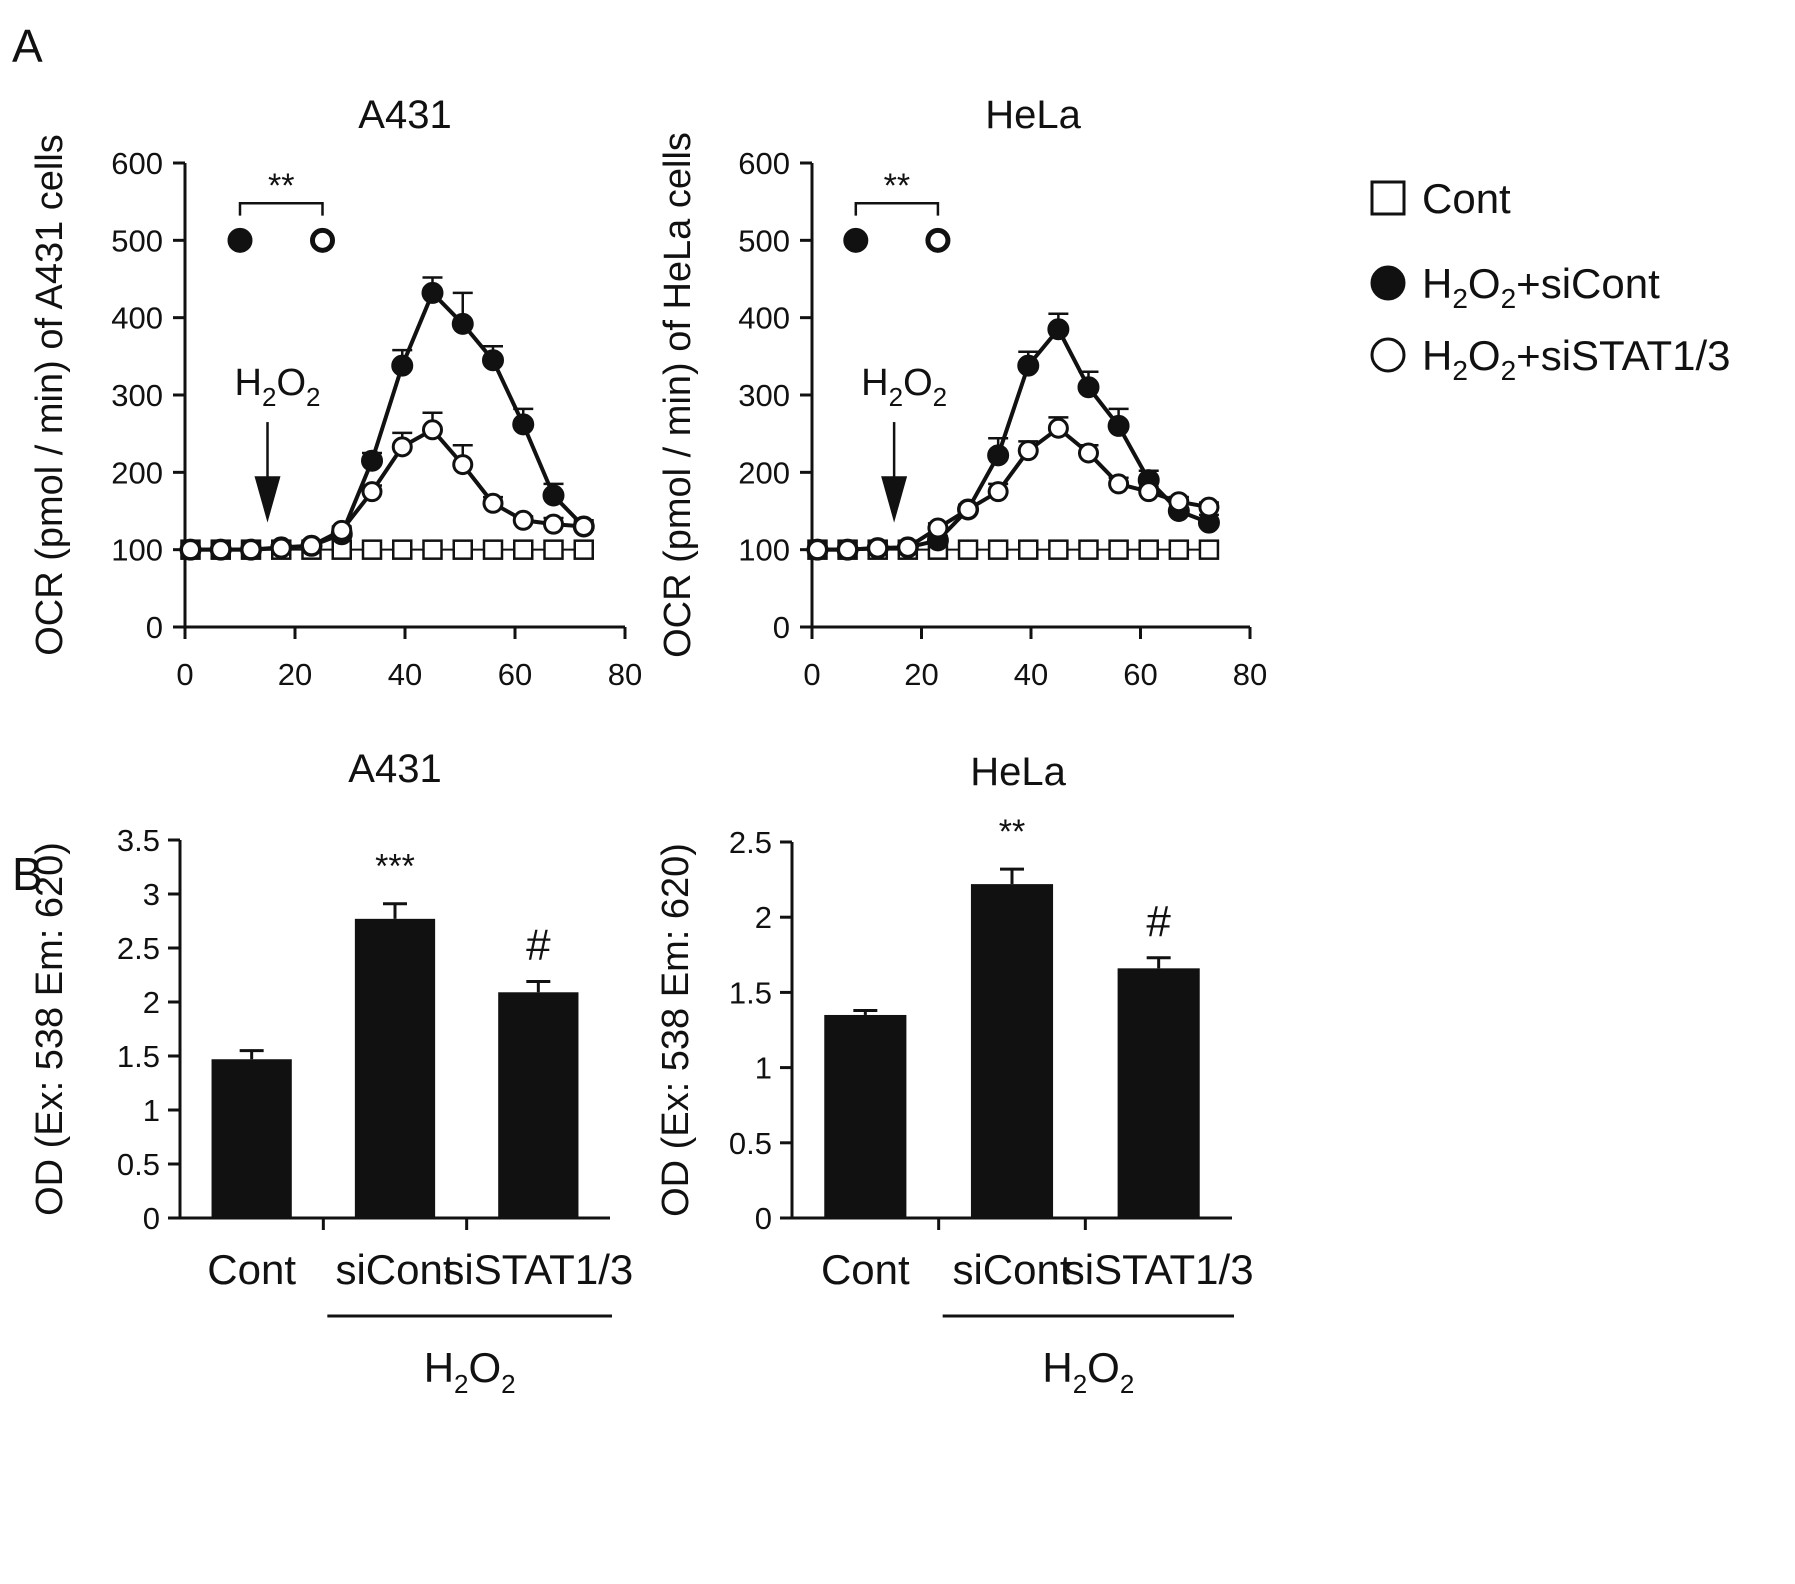  What do you see at coordinates (918, 383) in the screenshot?
I see `h2o2-annotation-part-2: O` at bounding box center [918, 383].